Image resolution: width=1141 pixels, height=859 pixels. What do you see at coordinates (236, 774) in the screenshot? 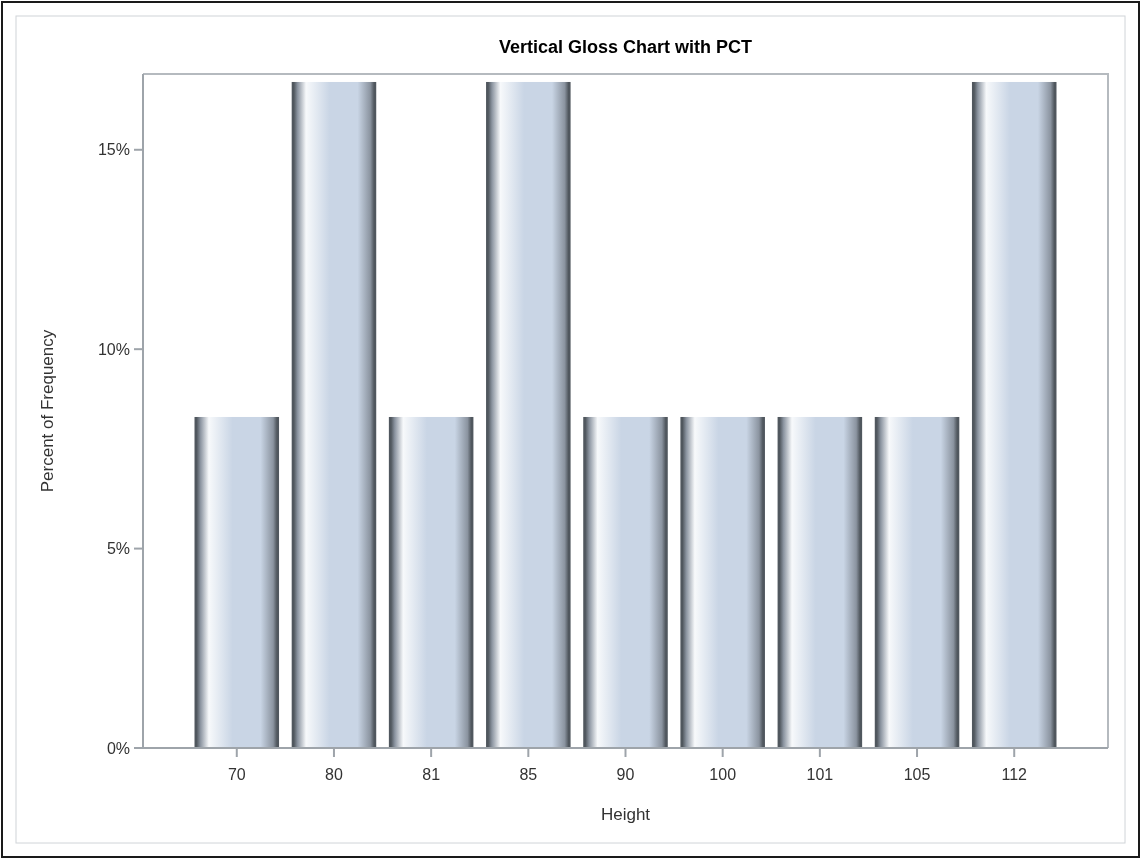
I see `x-tick-label: 70` at bounding box center [236, 774].